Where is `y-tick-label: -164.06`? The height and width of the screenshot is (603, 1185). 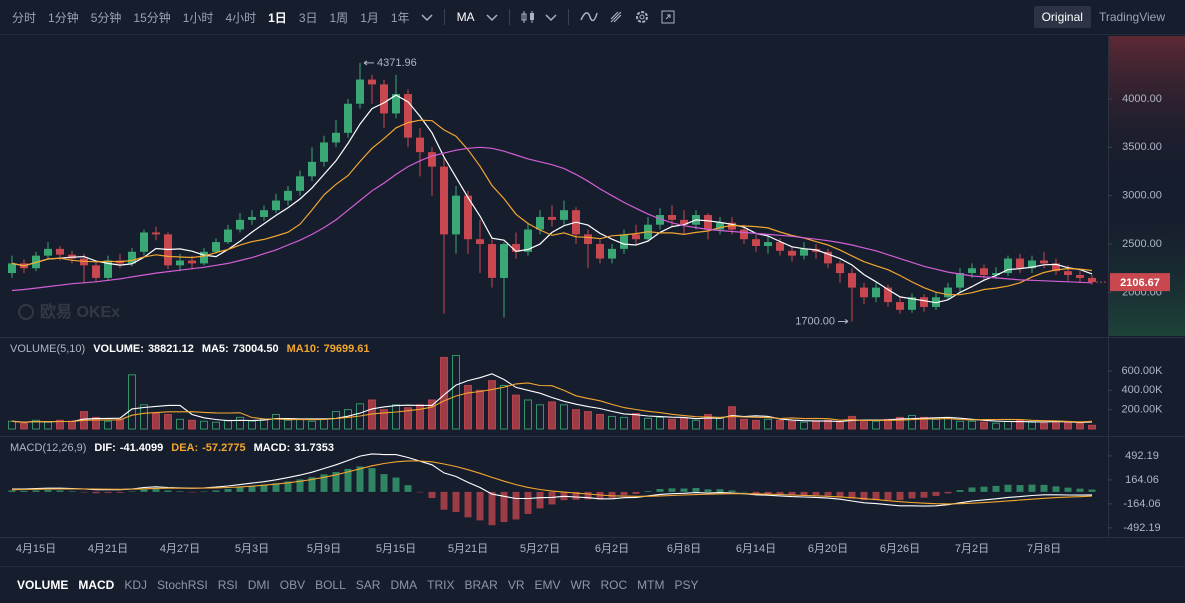
y-tick-label: -164.06 is located at coordinates (1141, 504).